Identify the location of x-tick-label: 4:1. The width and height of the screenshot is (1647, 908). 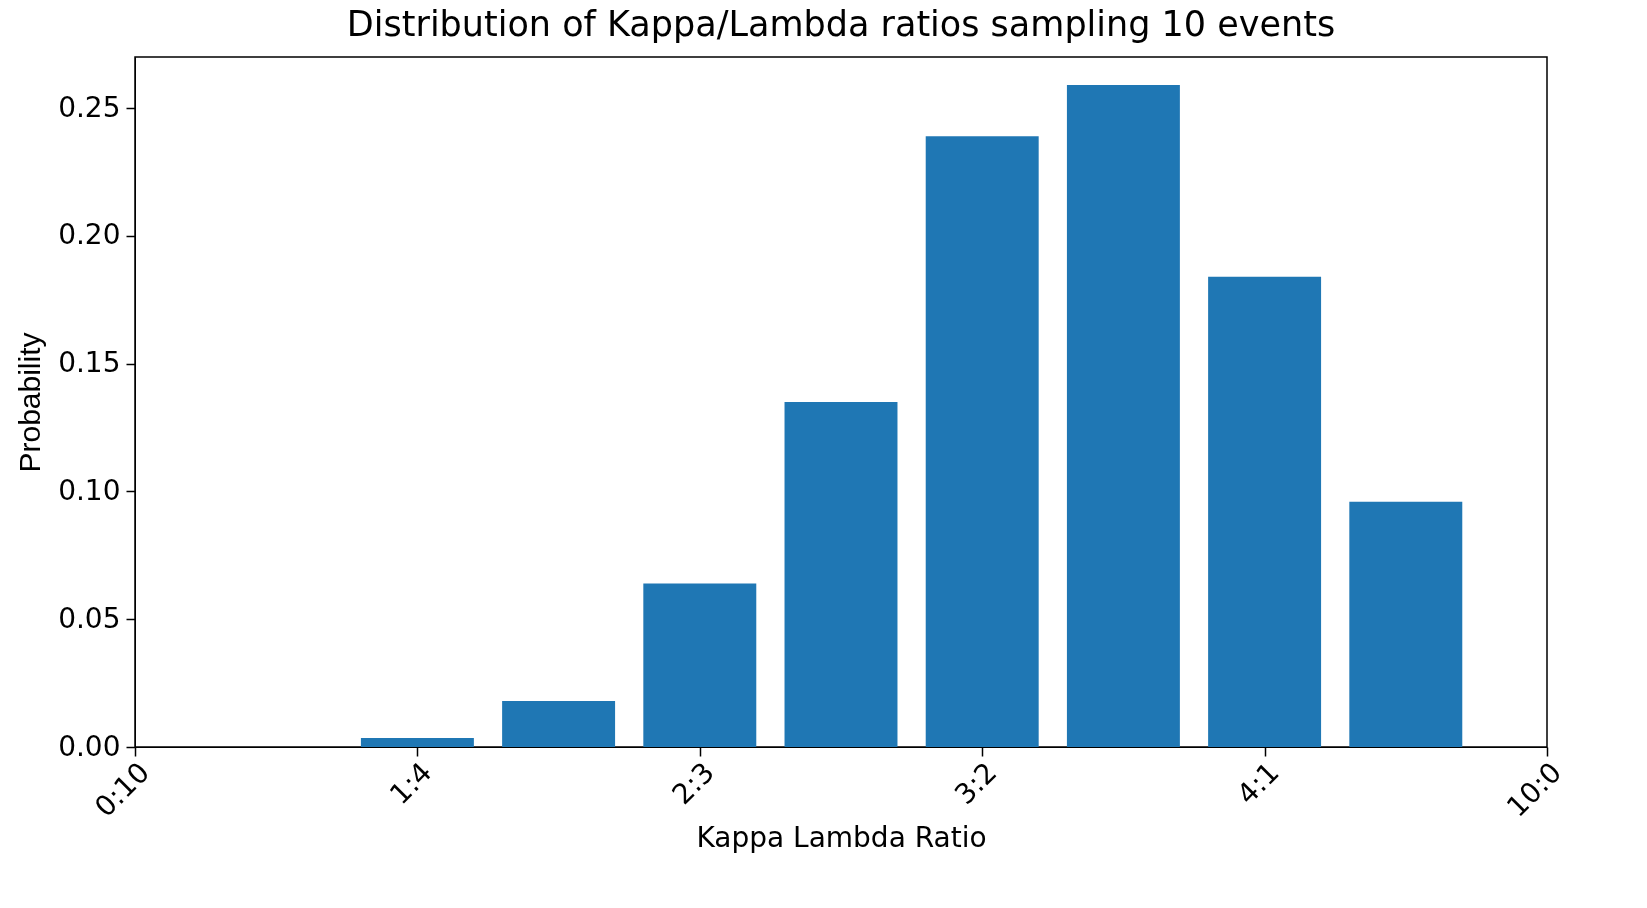
(1258, 783).